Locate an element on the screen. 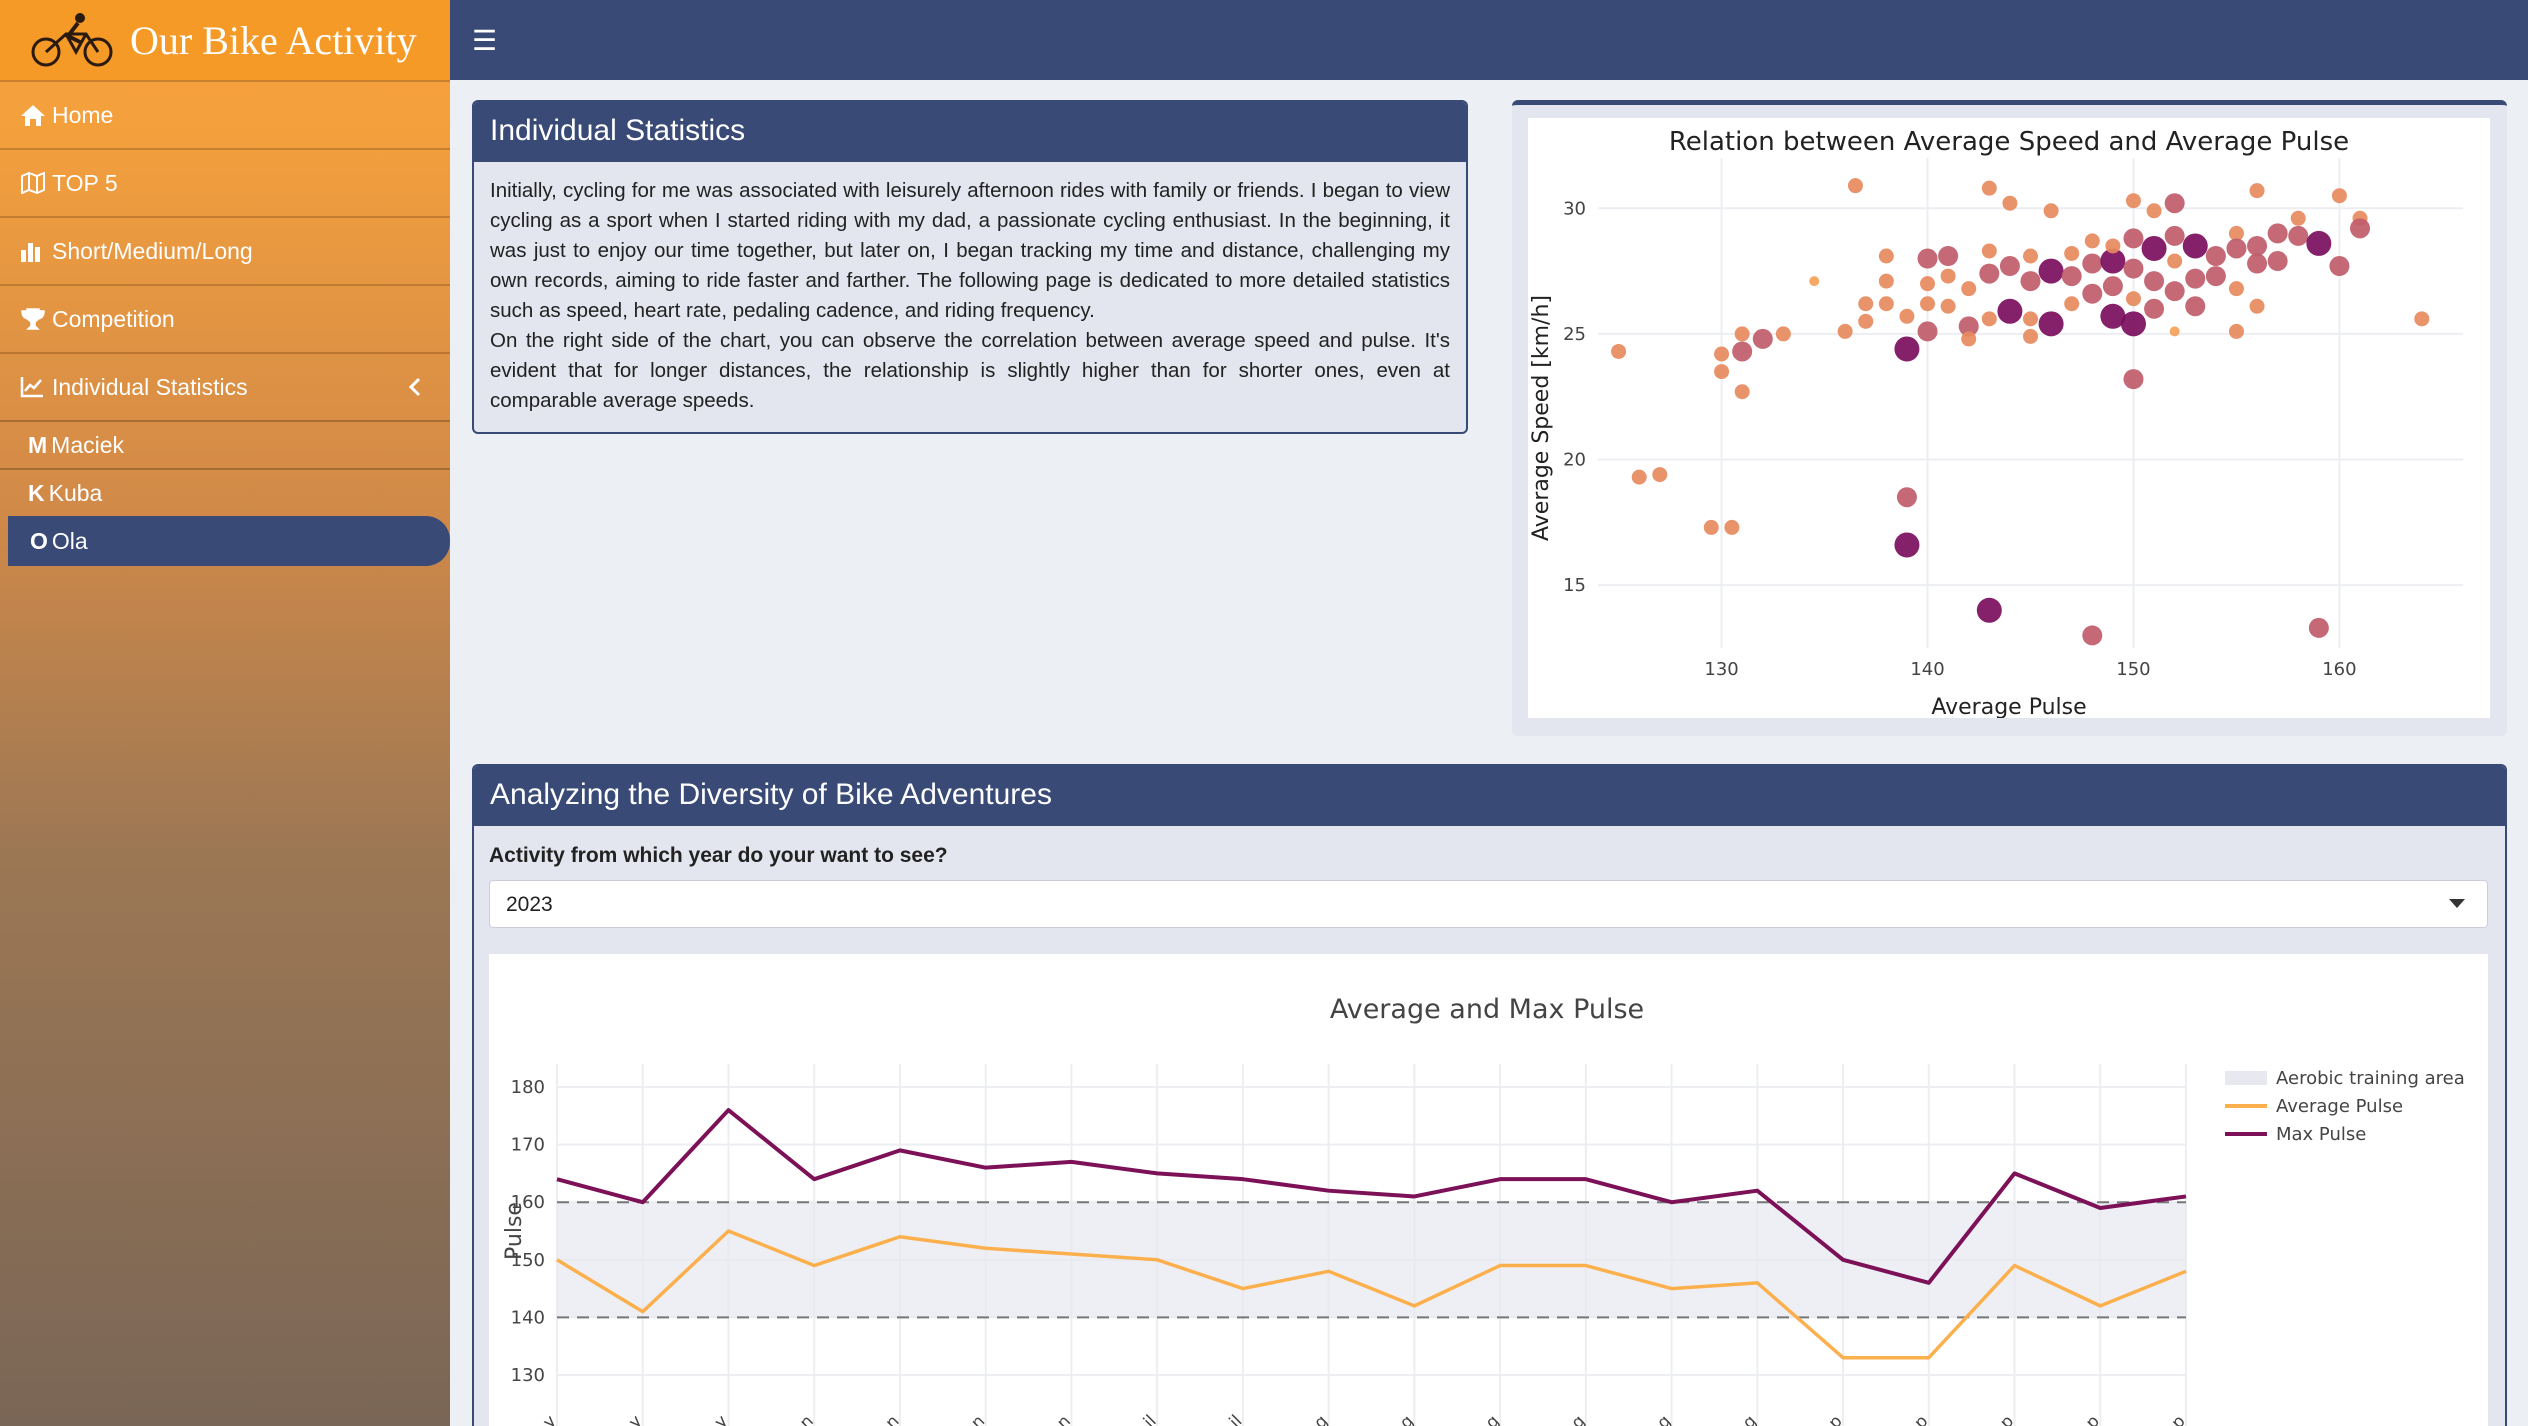  y-tick-label: 20 is located at coordinates (1574, 460).